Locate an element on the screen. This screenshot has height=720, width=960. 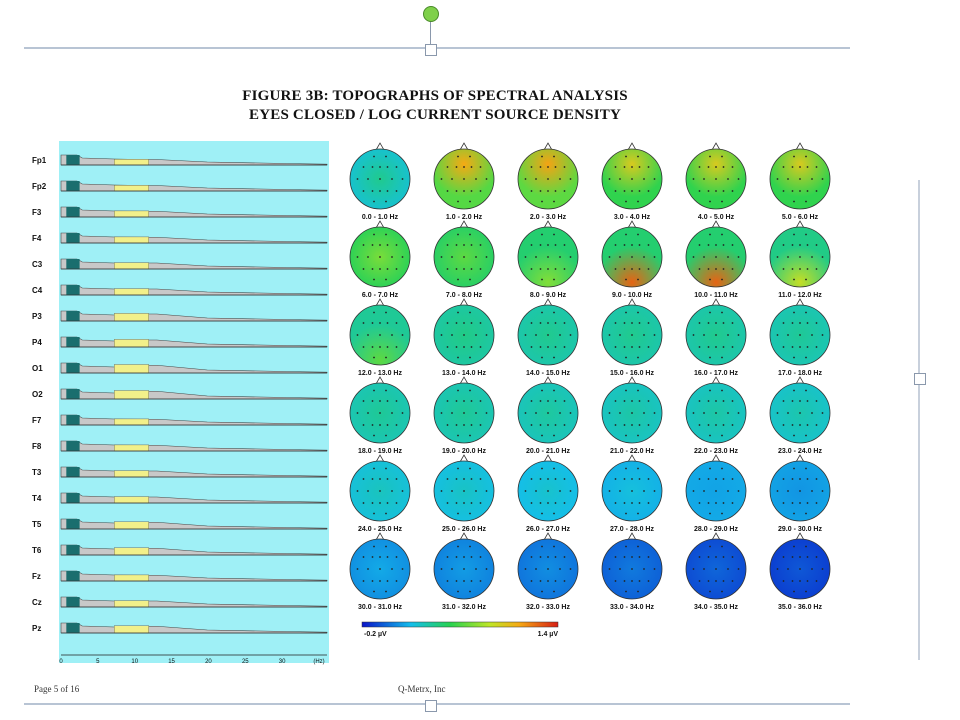
topograph-3: 2.0 - 3.0 Hz is located at coordinates (548, 181).